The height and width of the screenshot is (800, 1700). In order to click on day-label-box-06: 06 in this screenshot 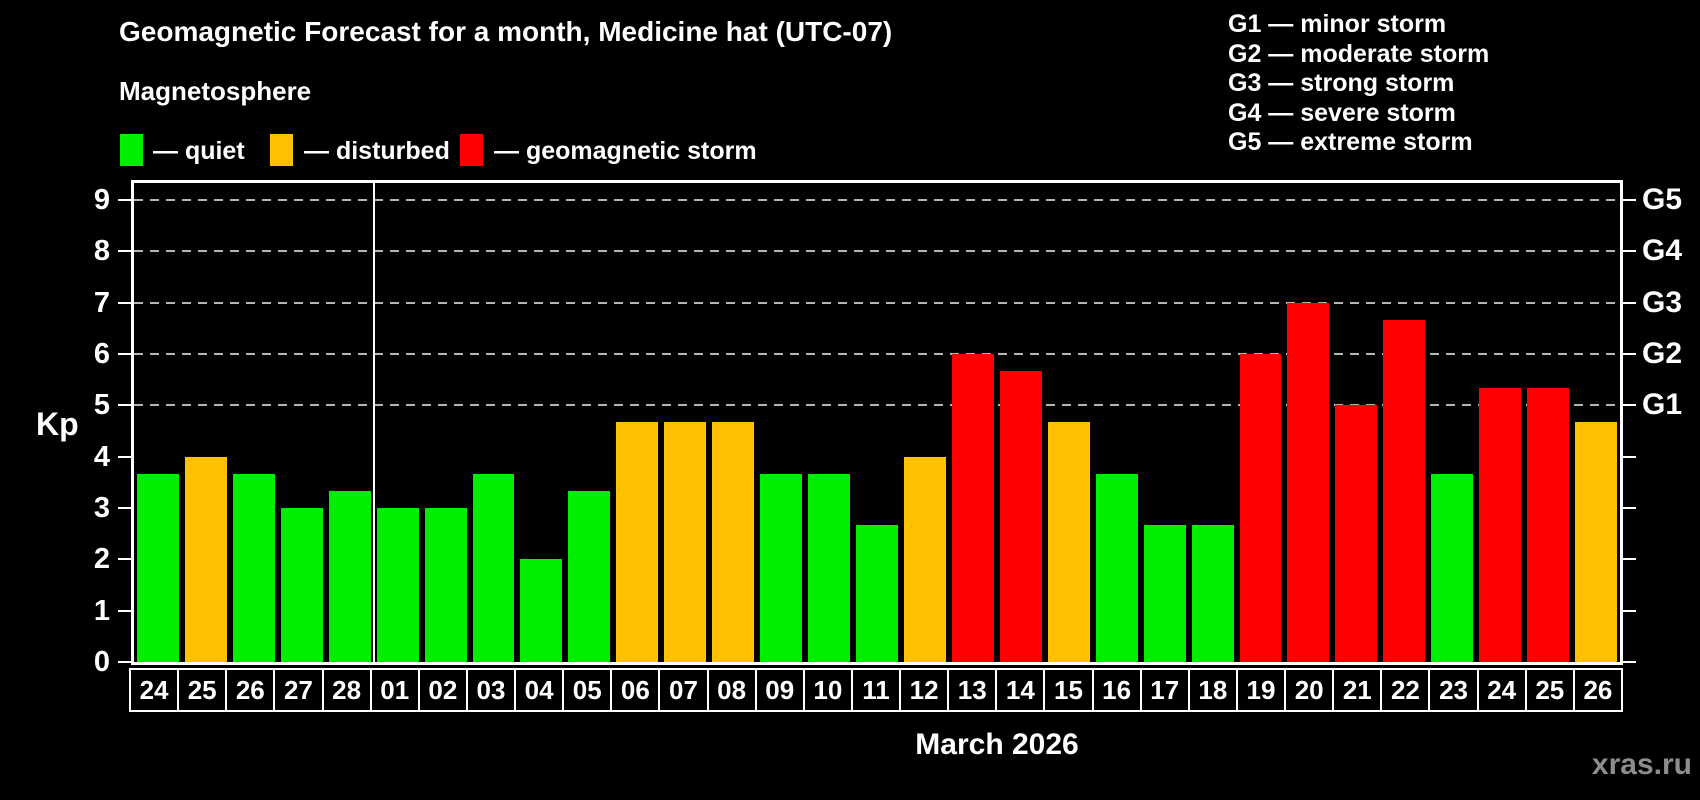, I will do `click(635, 690)`.